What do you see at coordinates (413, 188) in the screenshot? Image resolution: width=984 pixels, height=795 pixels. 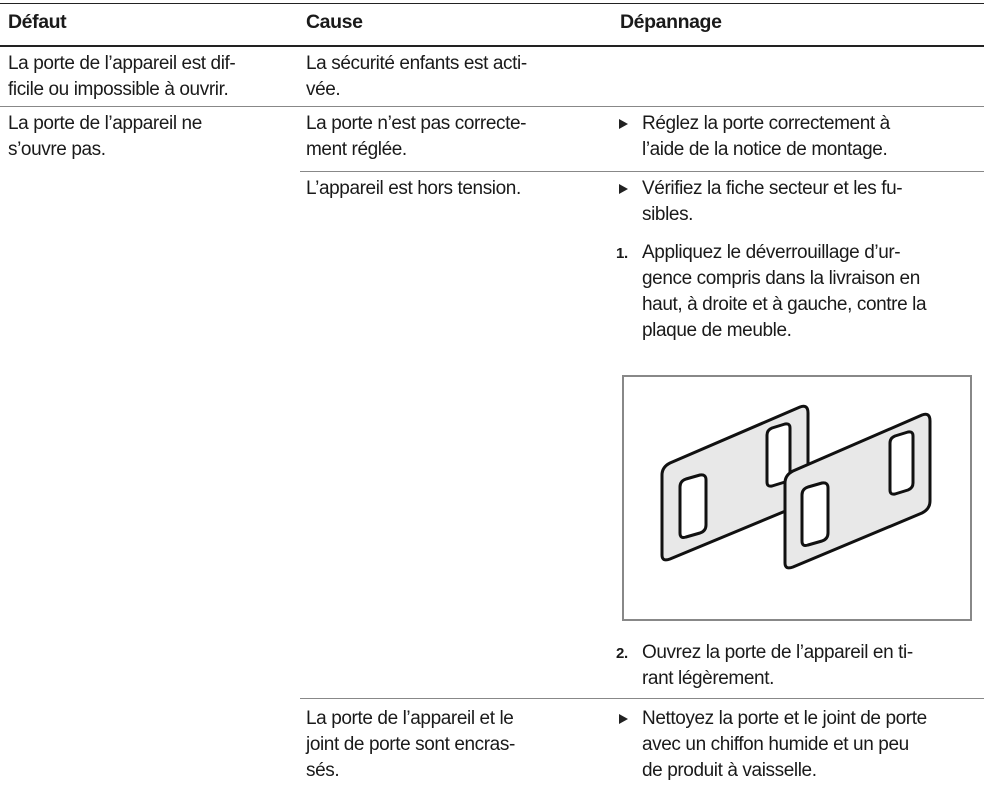 I see `cause-text: L’appareil est hors tension.` at bounding box center [413, 188].